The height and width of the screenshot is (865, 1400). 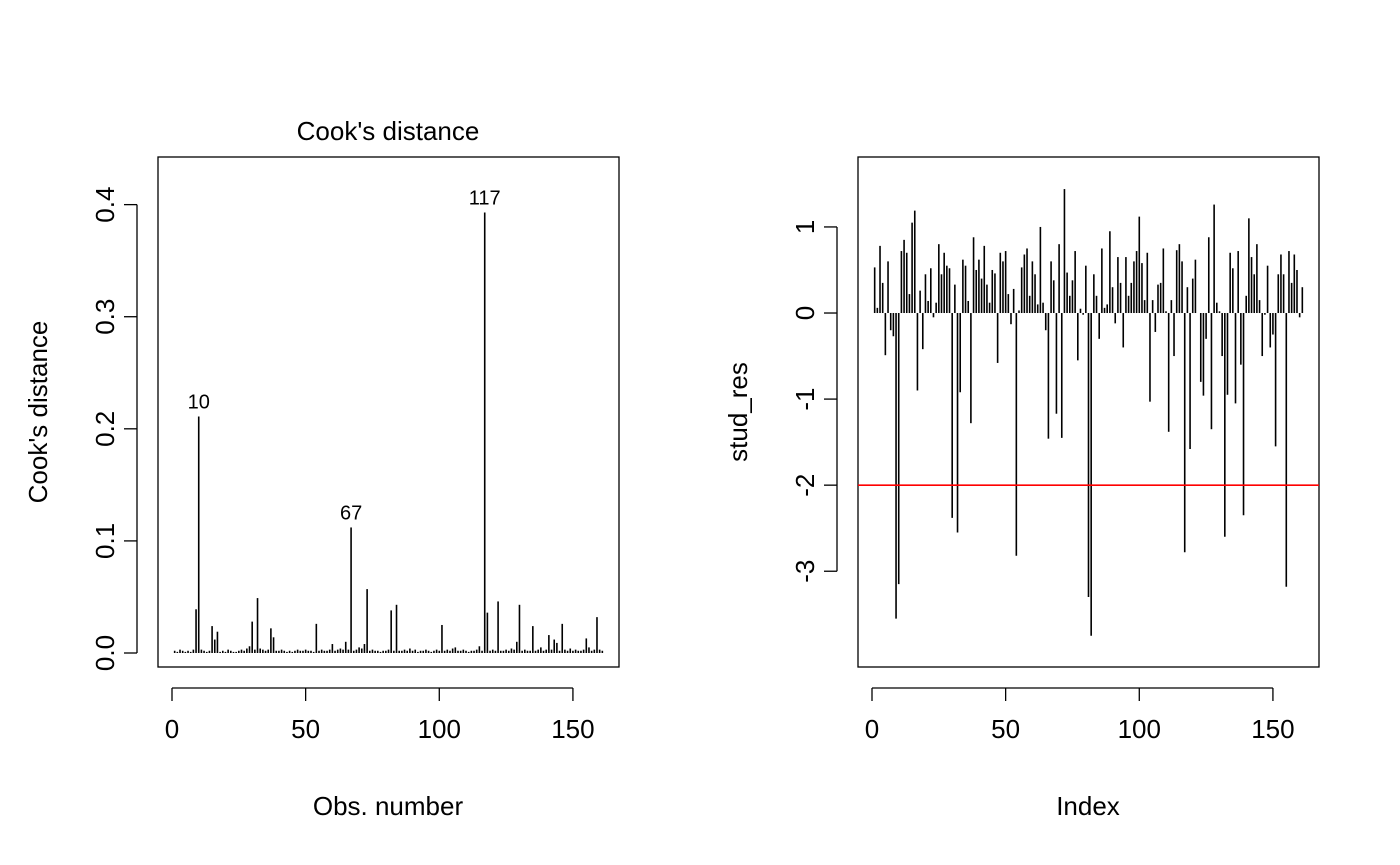 What do you see at coordinates (344, 355) in the screenshot?
I see `cooks-distance-point-labels: 10 67 117` at bounding box center [344, 355].